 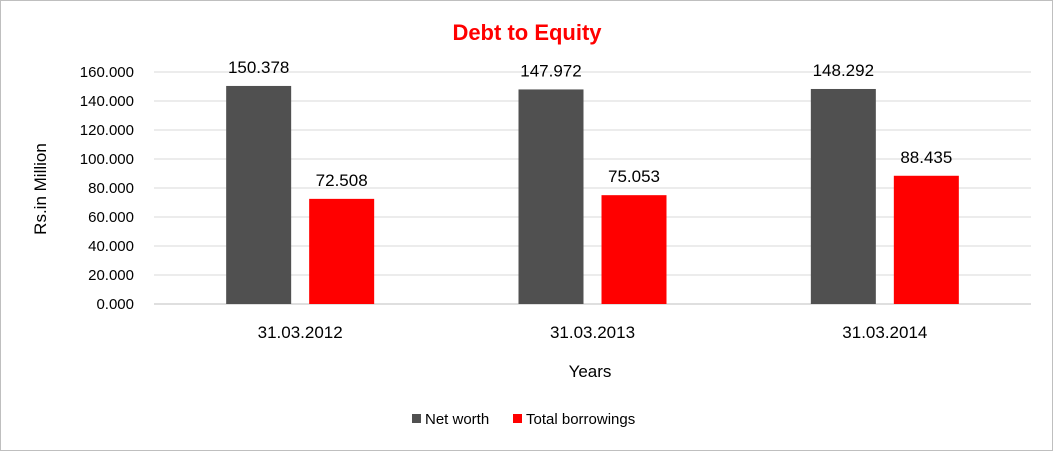 I want to click on x-tick-label: 31.03.2013, so click(x=592, y=332).